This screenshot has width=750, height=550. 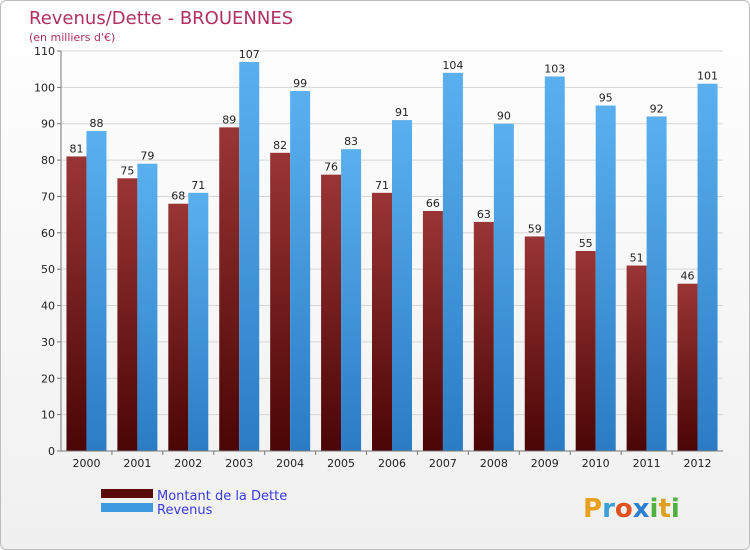 What do you see at coordinates (382, 185) in the screenshot?
I see `value-label-debt-2006: 71` at bounding box center [382, 185].